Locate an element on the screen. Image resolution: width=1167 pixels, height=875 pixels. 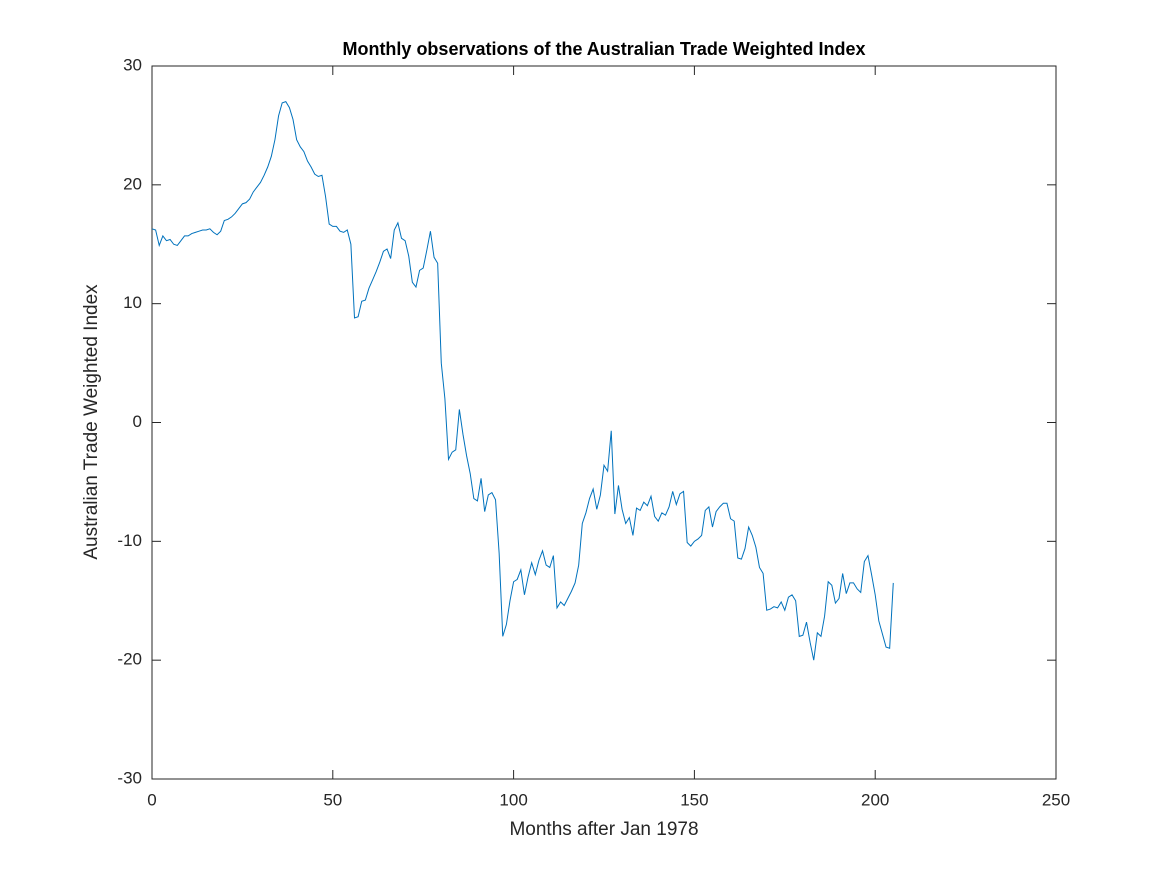
y-tick-label: -30 is located at coordinates (129, 777).